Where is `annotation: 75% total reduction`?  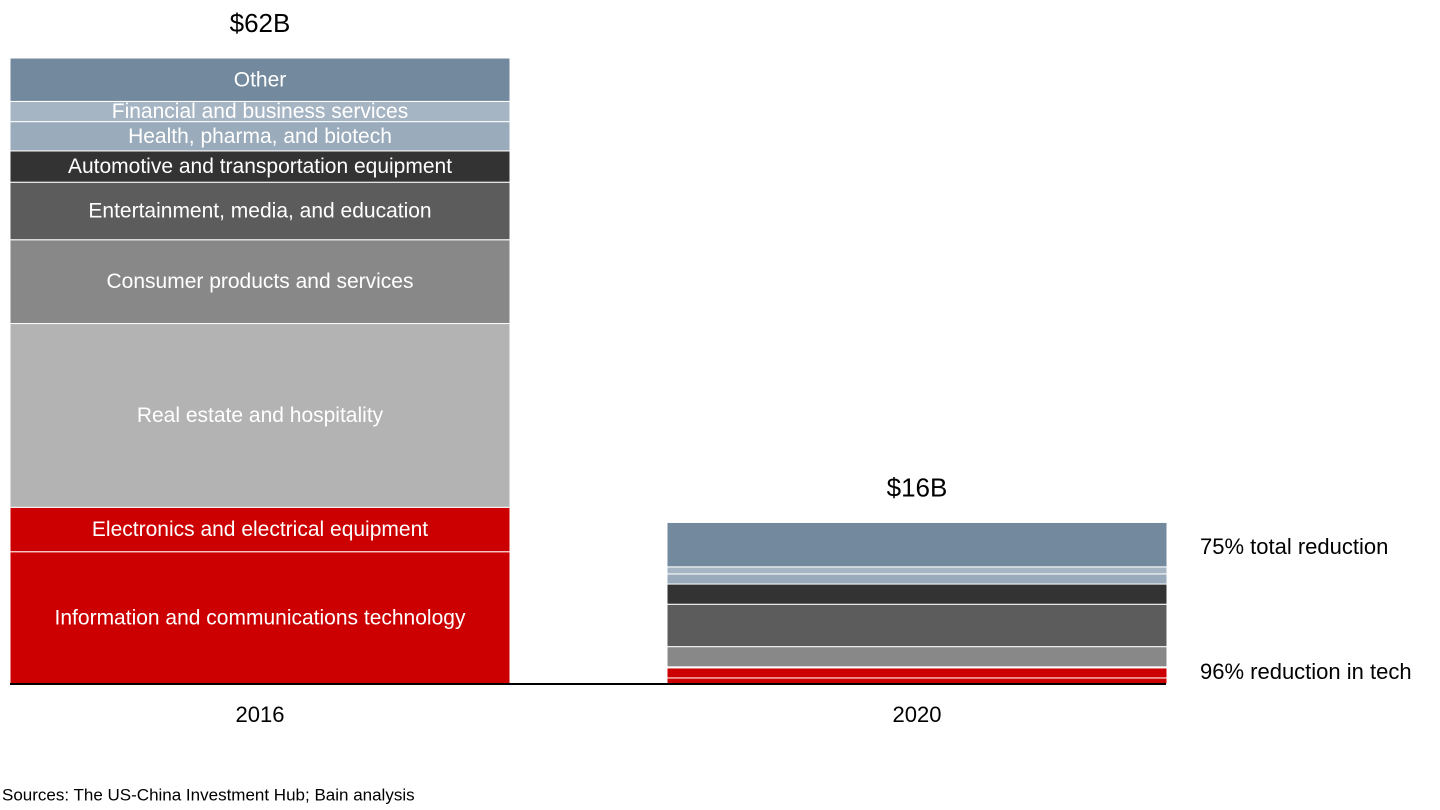
annotation: 75% total reduction is located at coordinates (1294, 546).